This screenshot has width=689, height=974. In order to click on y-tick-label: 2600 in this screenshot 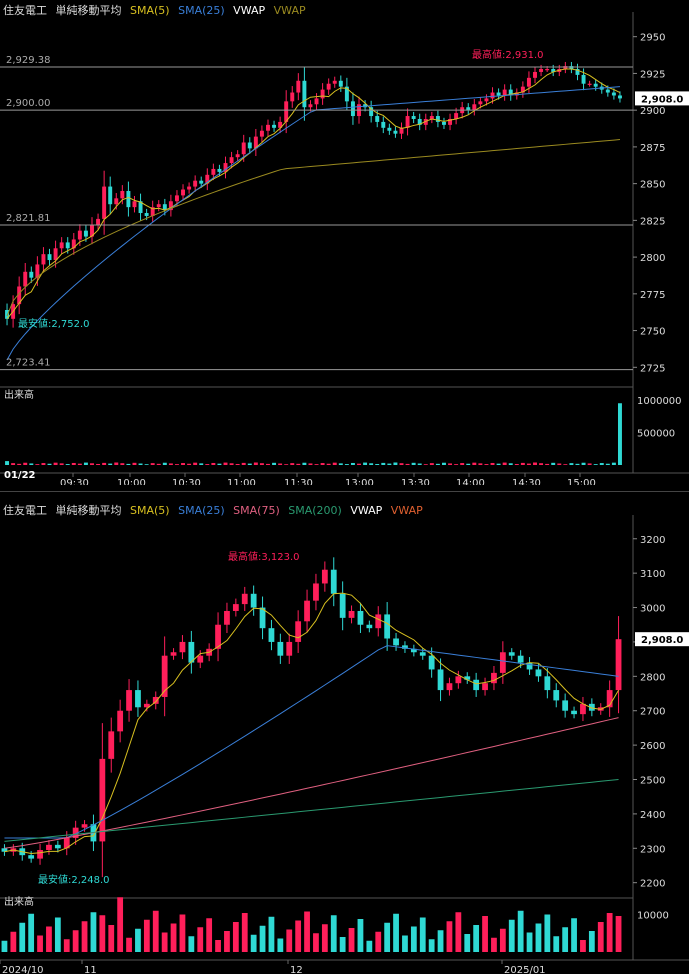, I will do `click(652, 746)`.